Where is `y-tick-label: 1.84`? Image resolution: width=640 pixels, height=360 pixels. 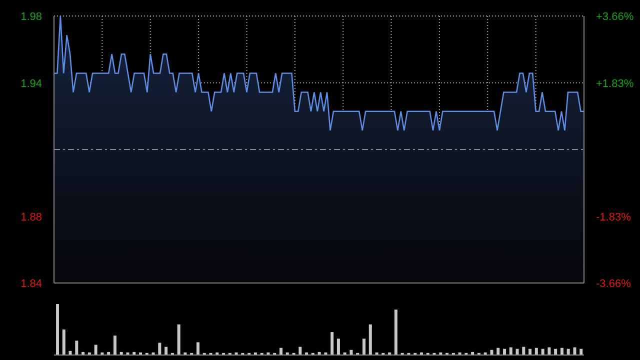
y-tick-label: 1.84 is located at coordinates (31, 284).